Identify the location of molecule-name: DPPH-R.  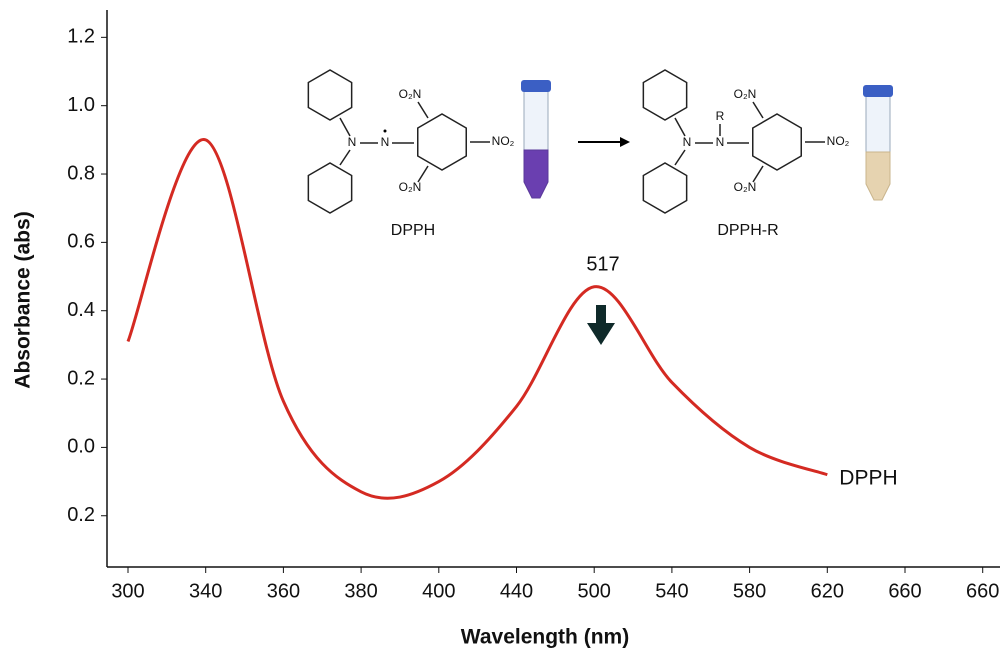
(747, 230).